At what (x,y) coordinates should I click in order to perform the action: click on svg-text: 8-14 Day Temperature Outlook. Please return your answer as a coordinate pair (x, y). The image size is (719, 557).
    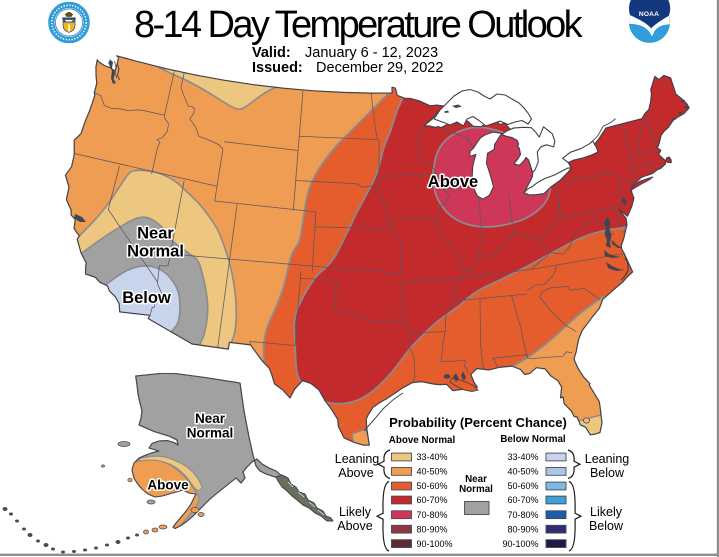
    Looking at the image, I should click on (359, 25).